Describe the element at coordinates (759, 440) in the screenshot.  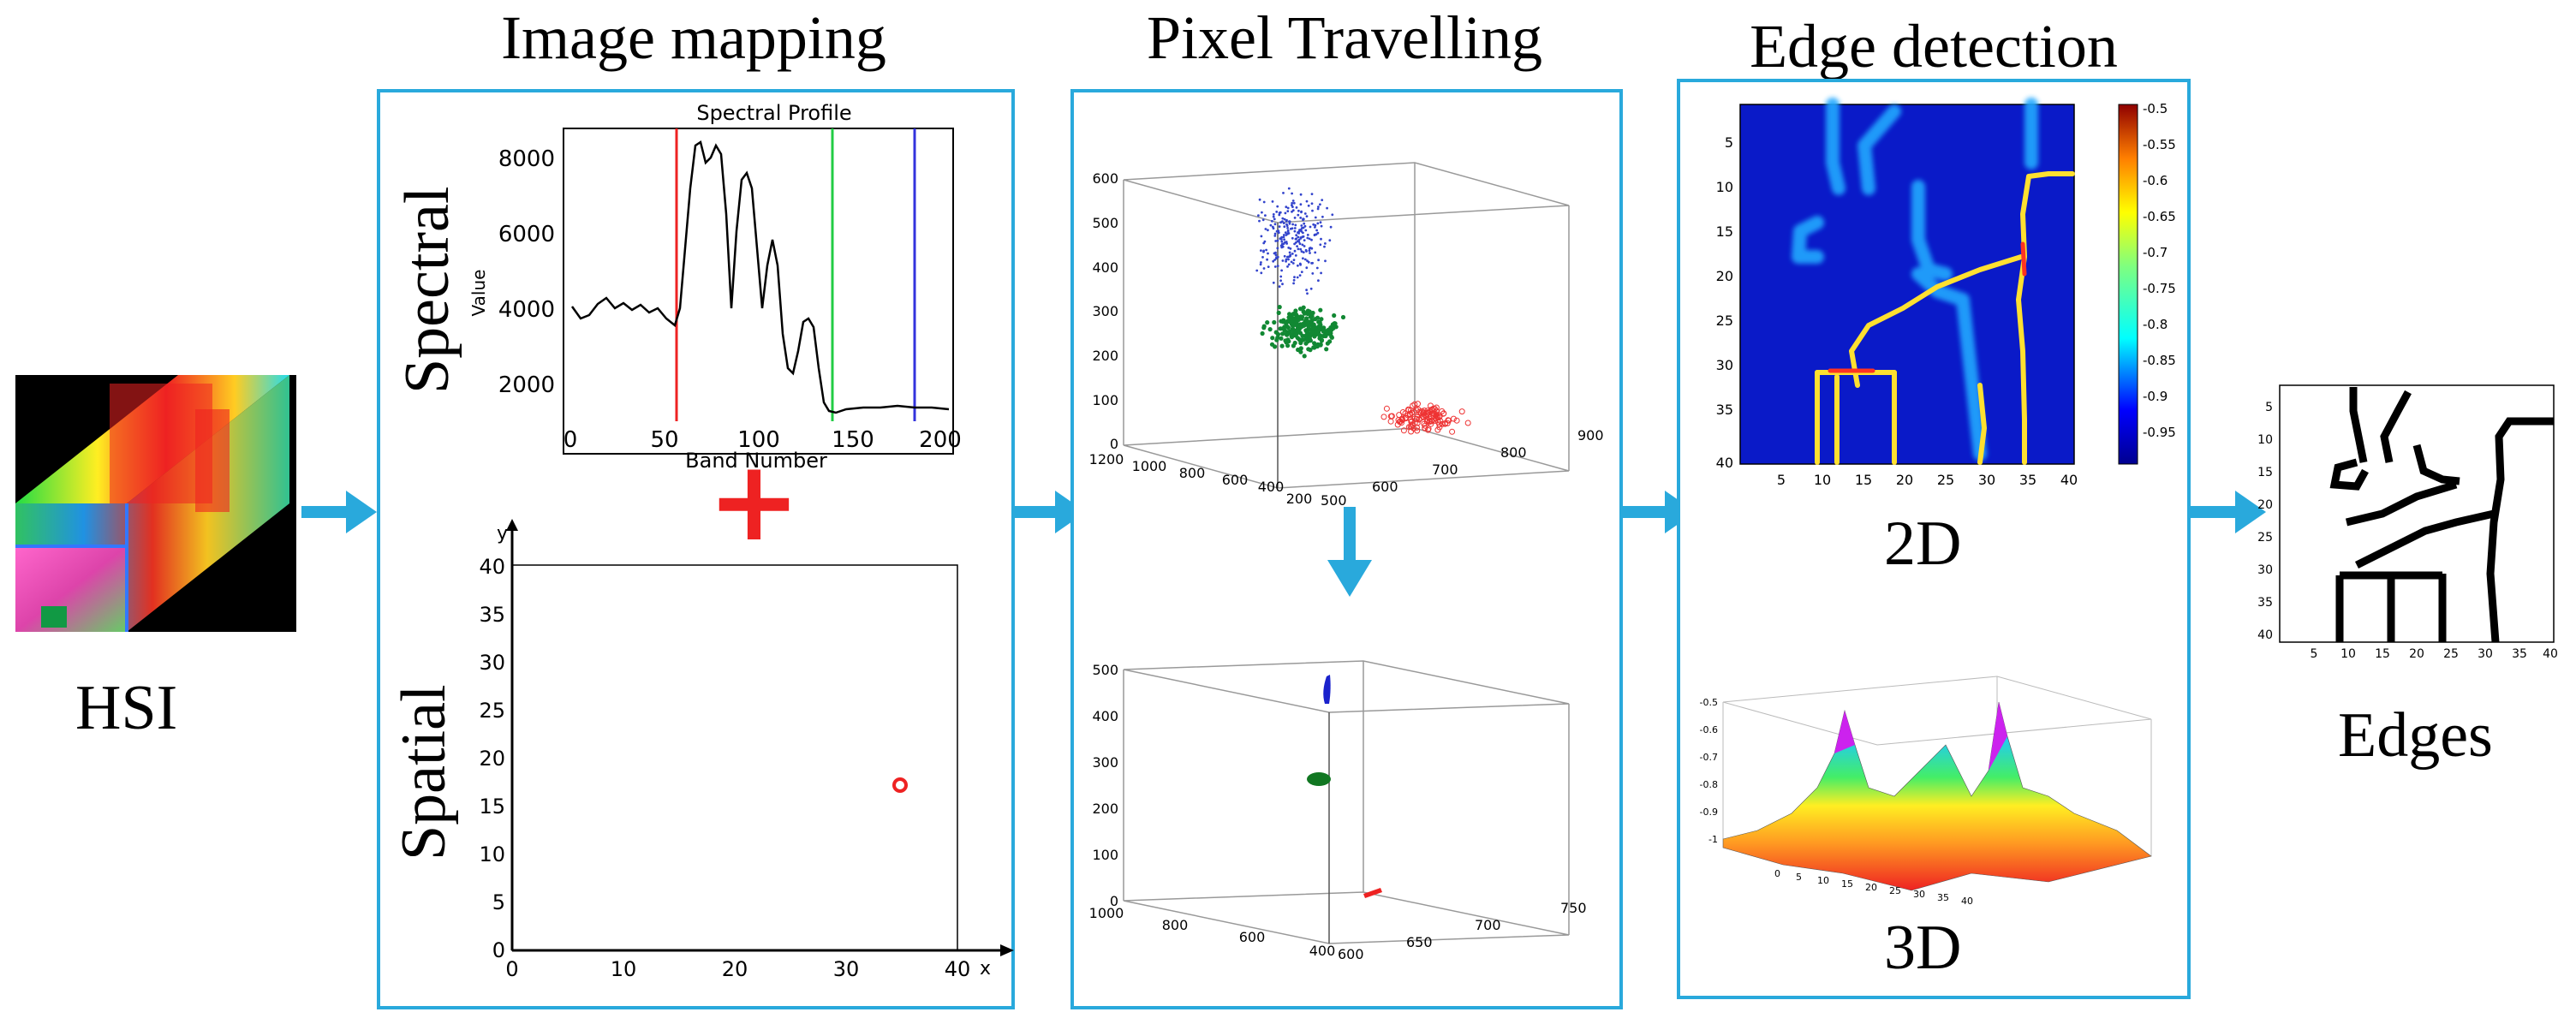
I see `spectral-xtick-100: 100` at that location.